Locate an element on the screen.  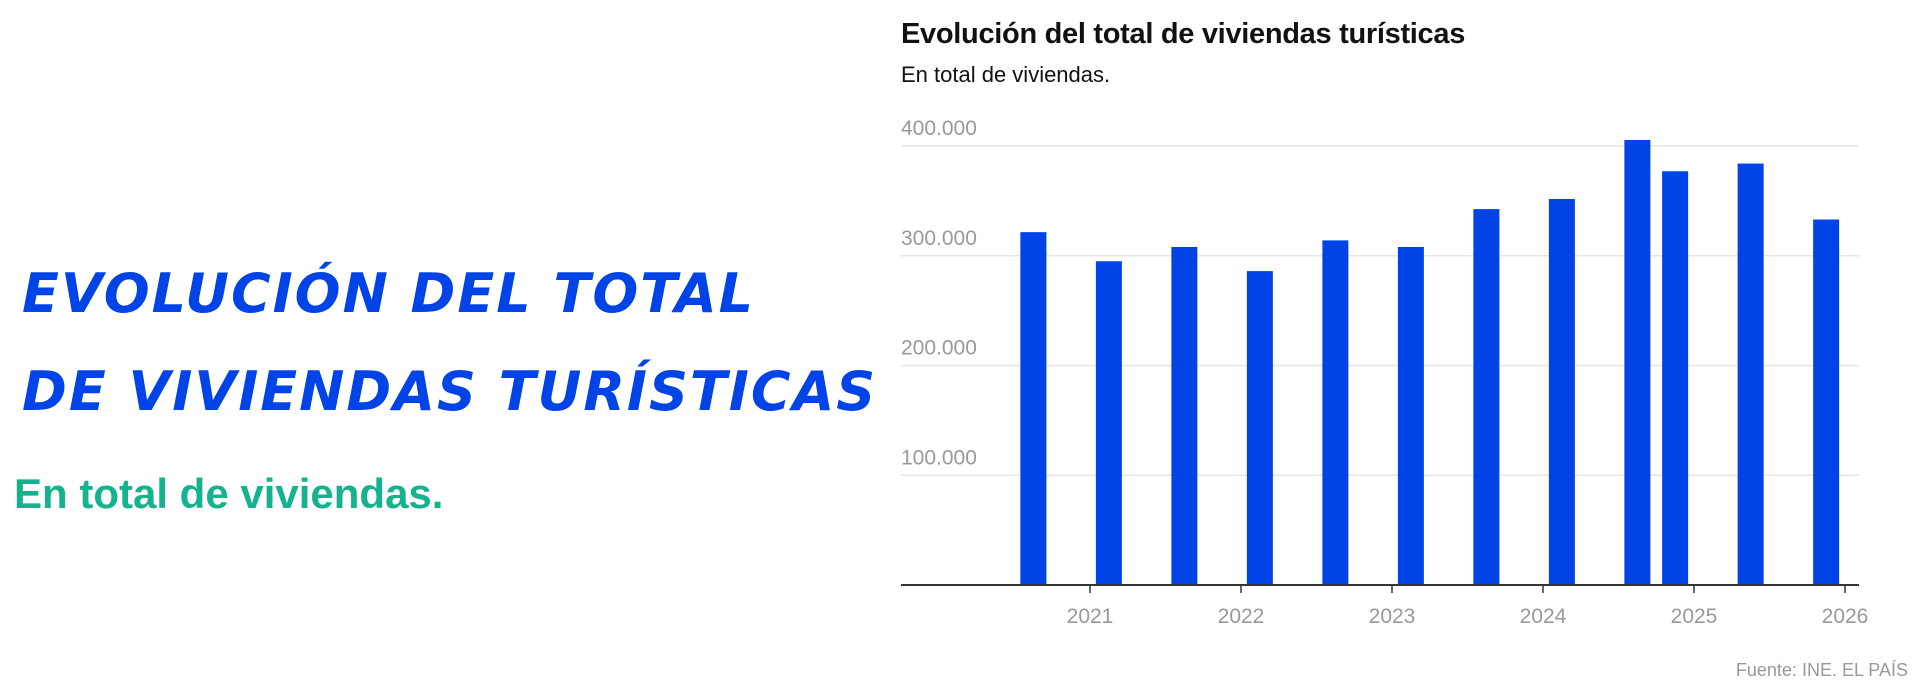
left-title-line: de viviendas turísticas is located at coordinates (450, 391).